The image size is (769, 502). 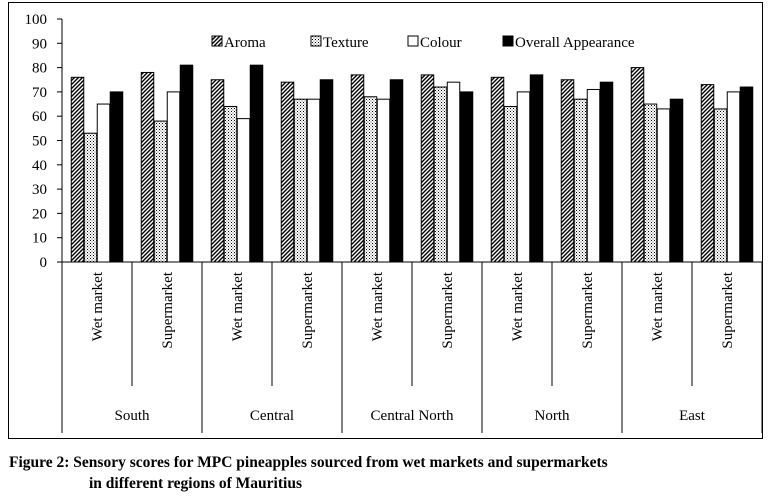 I want to click on y-tick-label: 80, so click(x=39, y=69).